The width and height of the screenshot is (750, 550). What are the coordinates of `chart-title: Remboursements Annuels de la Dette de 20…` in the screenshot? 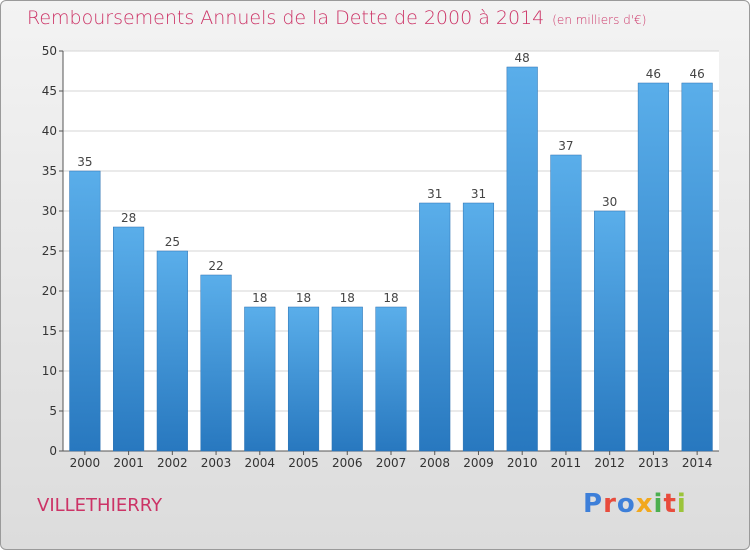 It's located at (286, 18).